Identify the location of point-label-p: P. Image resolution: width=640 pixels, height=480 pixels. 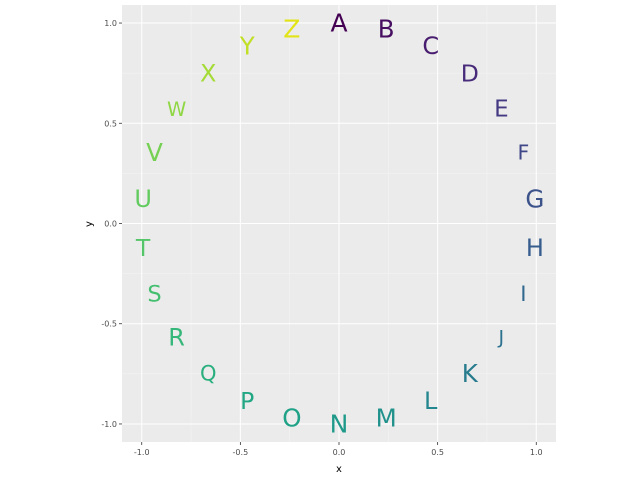
(247, 401).